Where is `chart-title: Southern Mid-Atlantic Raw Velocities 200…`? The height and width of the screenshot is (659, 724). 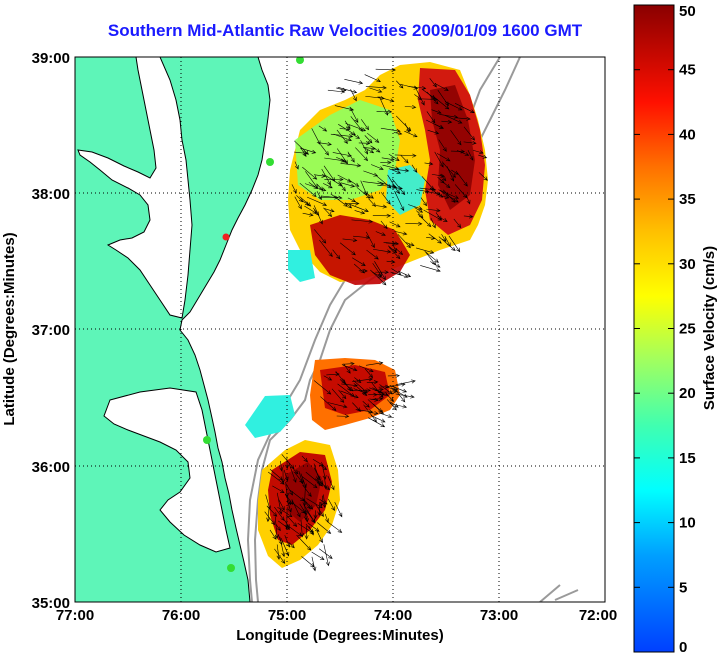
chart-title: Southern Mid-Atlantic Raw Velocities 200… is located at coordinates (345, 30).